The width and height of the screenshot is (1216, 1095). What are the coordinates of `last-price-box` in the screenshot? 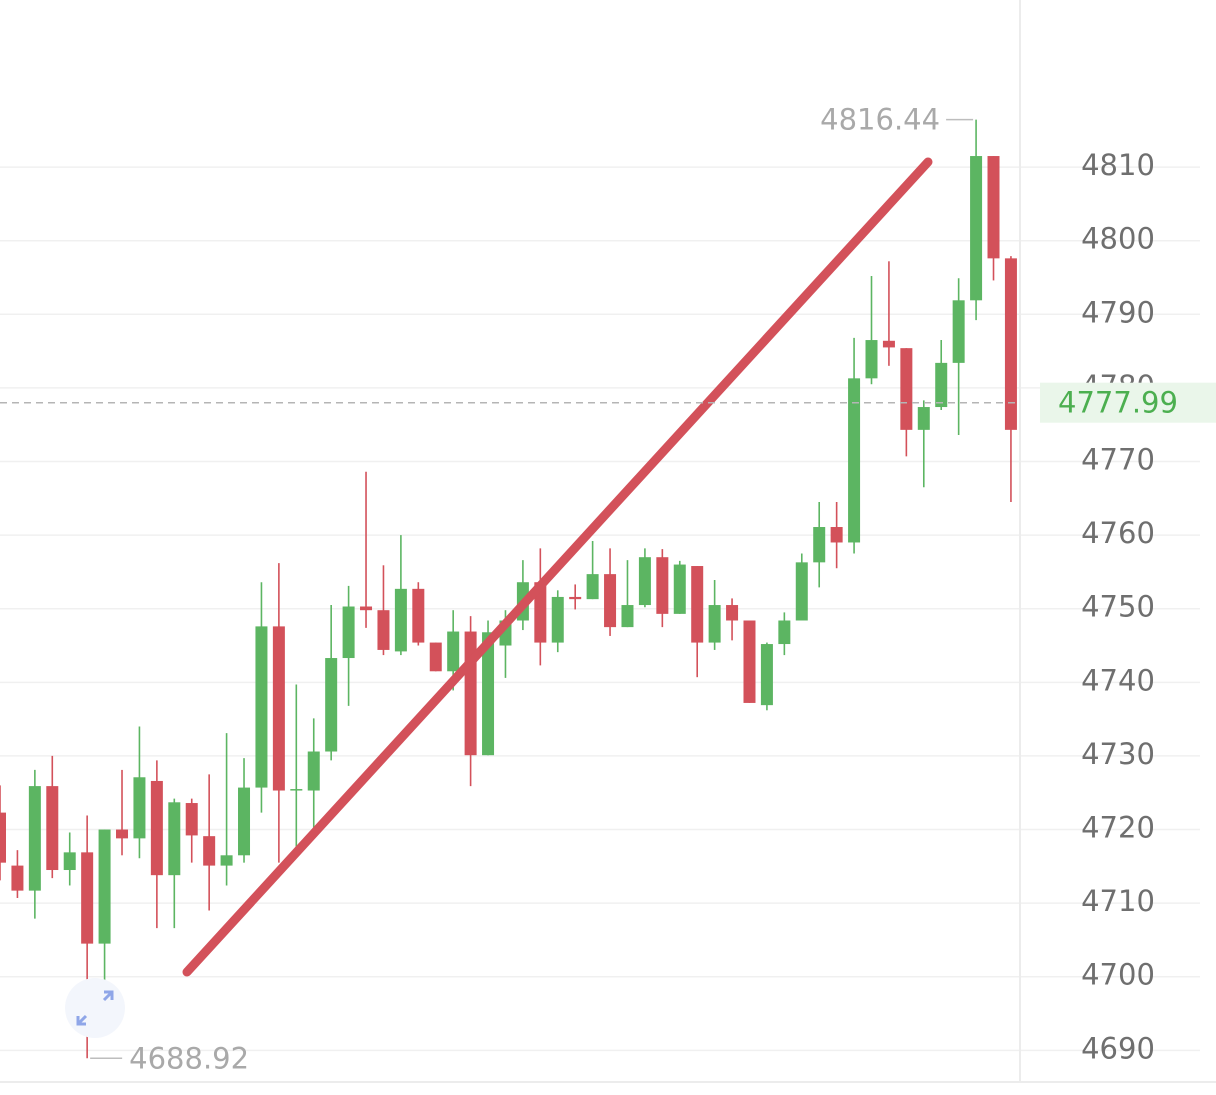 It's located at (1128, 402).